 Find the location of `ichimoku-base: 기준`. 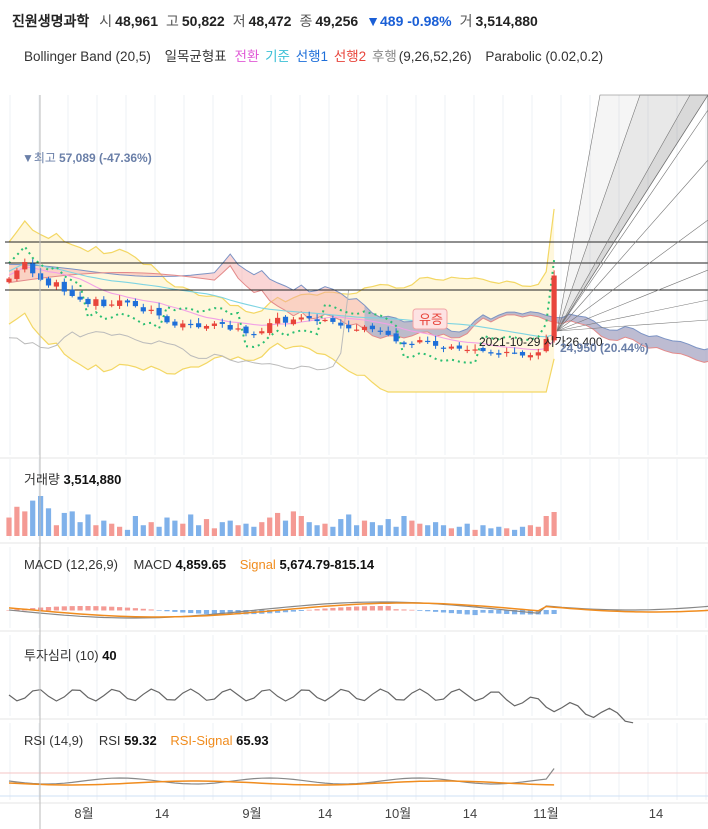

ichimoku-base: 기준 is located at coordinates (277, 56).